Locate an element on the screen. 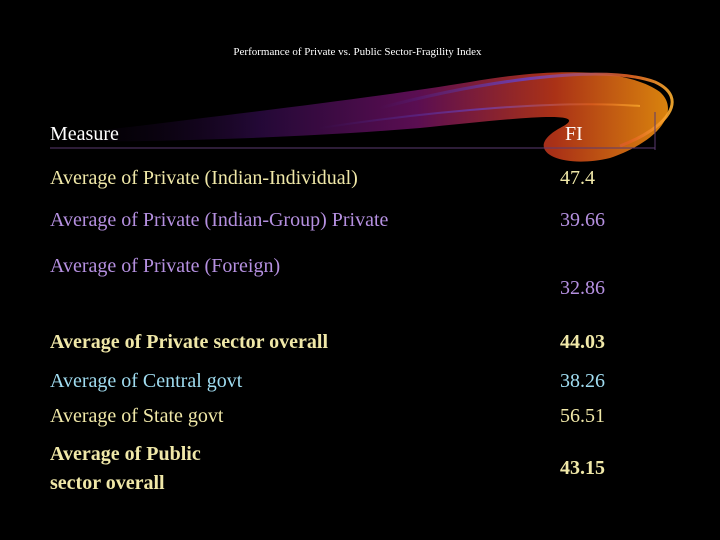  row-value-central-govt: 38.26 is located at coordinates (582, 381).